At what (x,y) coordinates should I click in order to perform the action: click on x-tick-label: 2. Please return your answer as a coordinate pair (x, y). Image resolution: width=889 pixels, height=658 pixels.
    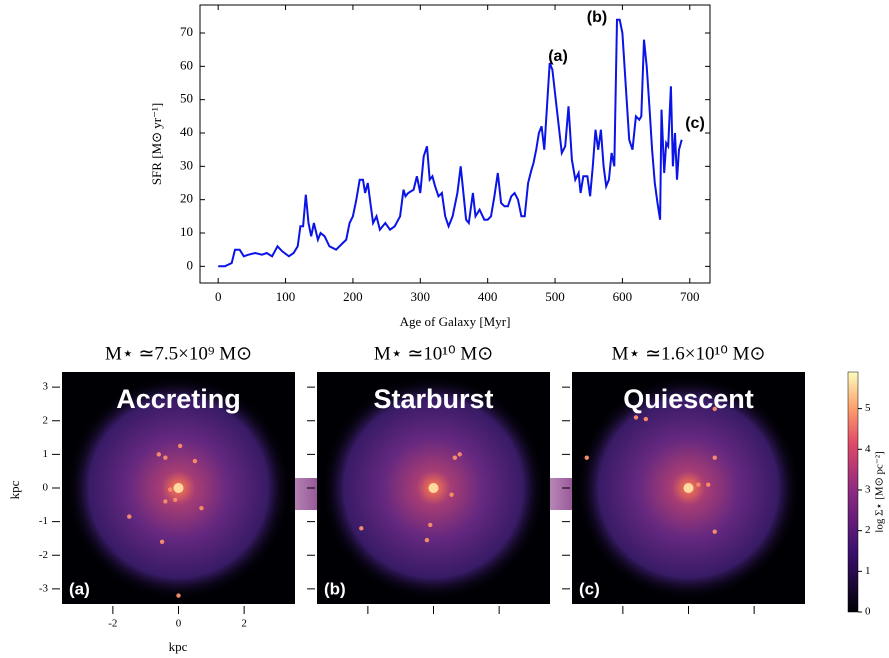
    Looking at the image, I should click on (244, 624).